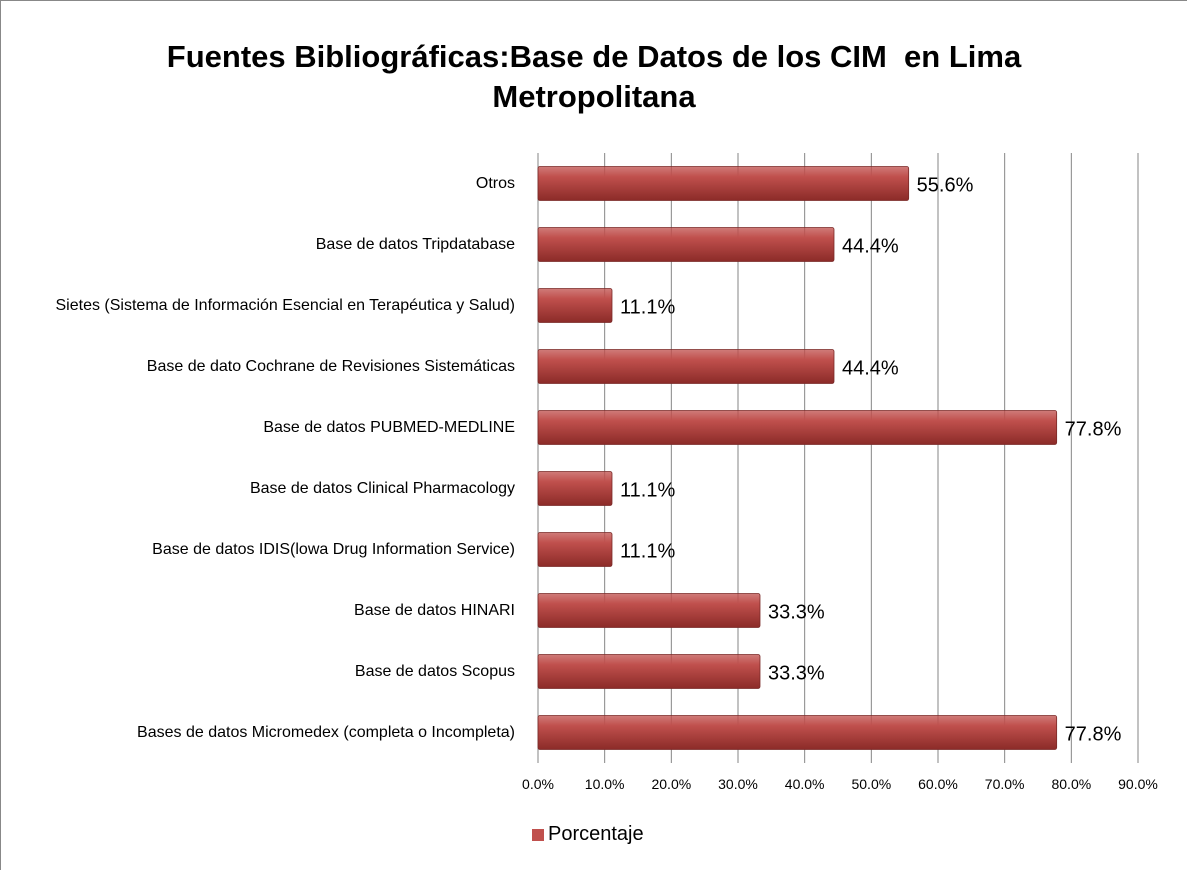  Describe the element at coordinates (538, 834) in the screenshot. I see `legend-swatch` at that location.